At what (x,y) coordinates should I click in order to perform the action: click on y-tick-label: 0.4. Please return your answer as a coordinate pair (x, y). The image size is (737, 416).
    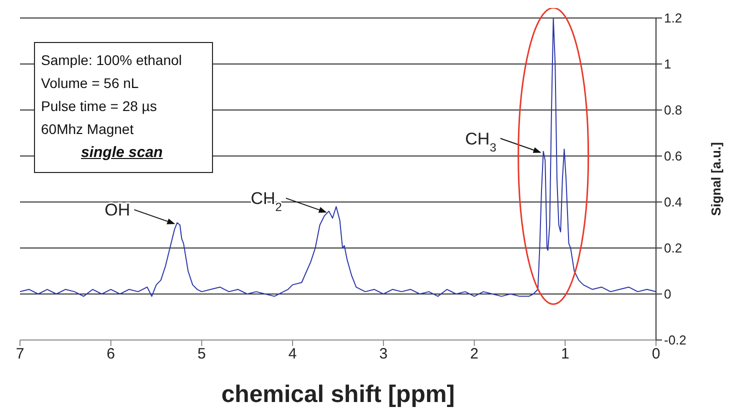
    Looking at the image, I should click on (673, 202).